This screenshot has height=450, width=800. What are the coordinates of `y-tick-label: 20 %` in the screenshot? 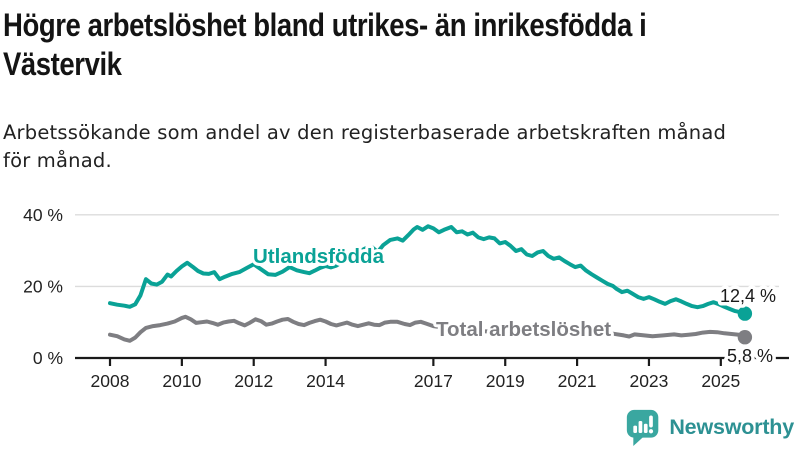 It's located at (43, 286).